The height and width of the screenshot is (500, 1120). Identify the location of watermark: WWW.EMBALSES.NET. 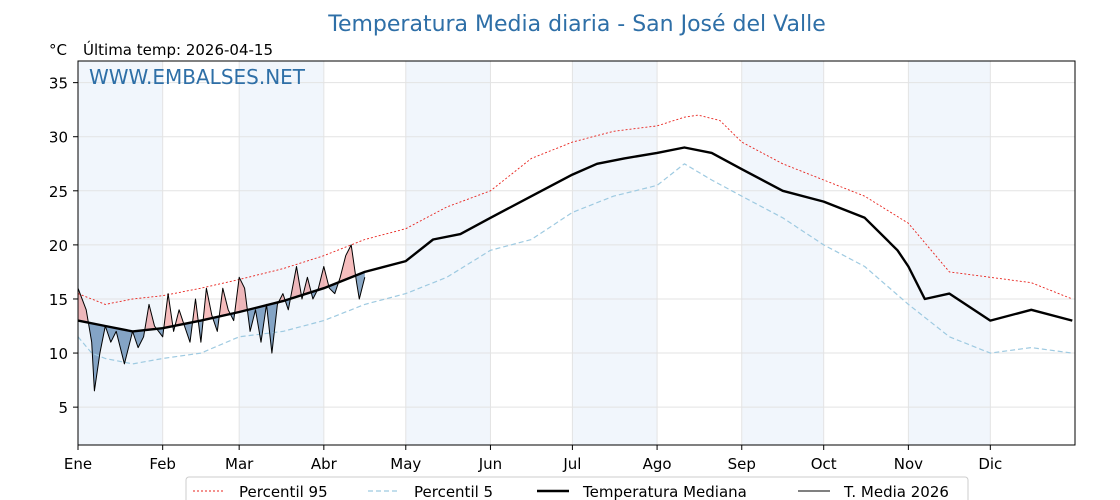
(197, 77).